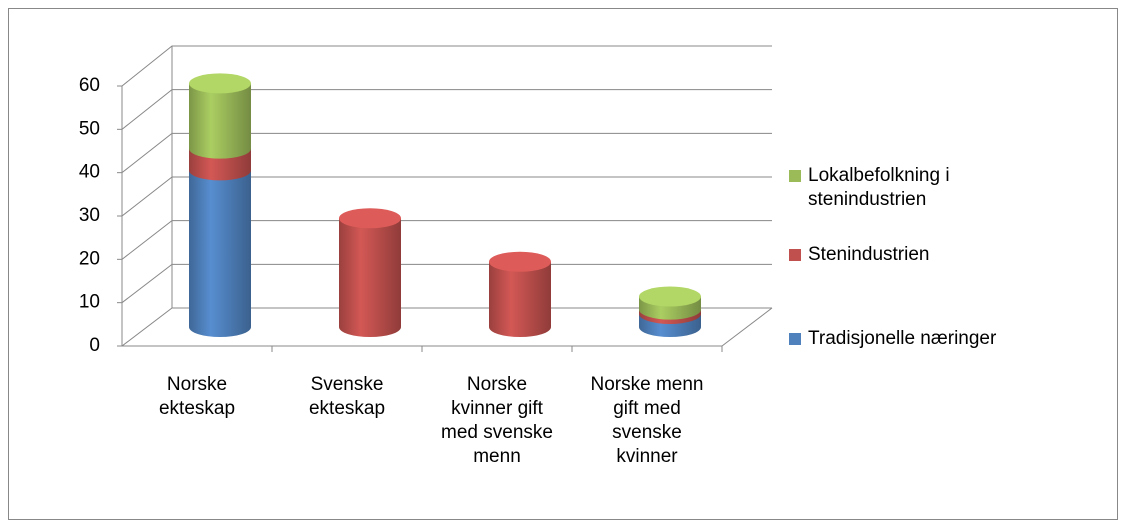 The image size is (1126, 529). What do you see at coordinates (497, 420) in the screenshot?
I see `x-tick-label: Norske kvinner gift med svenske menn` at bounding box center [497, 420].